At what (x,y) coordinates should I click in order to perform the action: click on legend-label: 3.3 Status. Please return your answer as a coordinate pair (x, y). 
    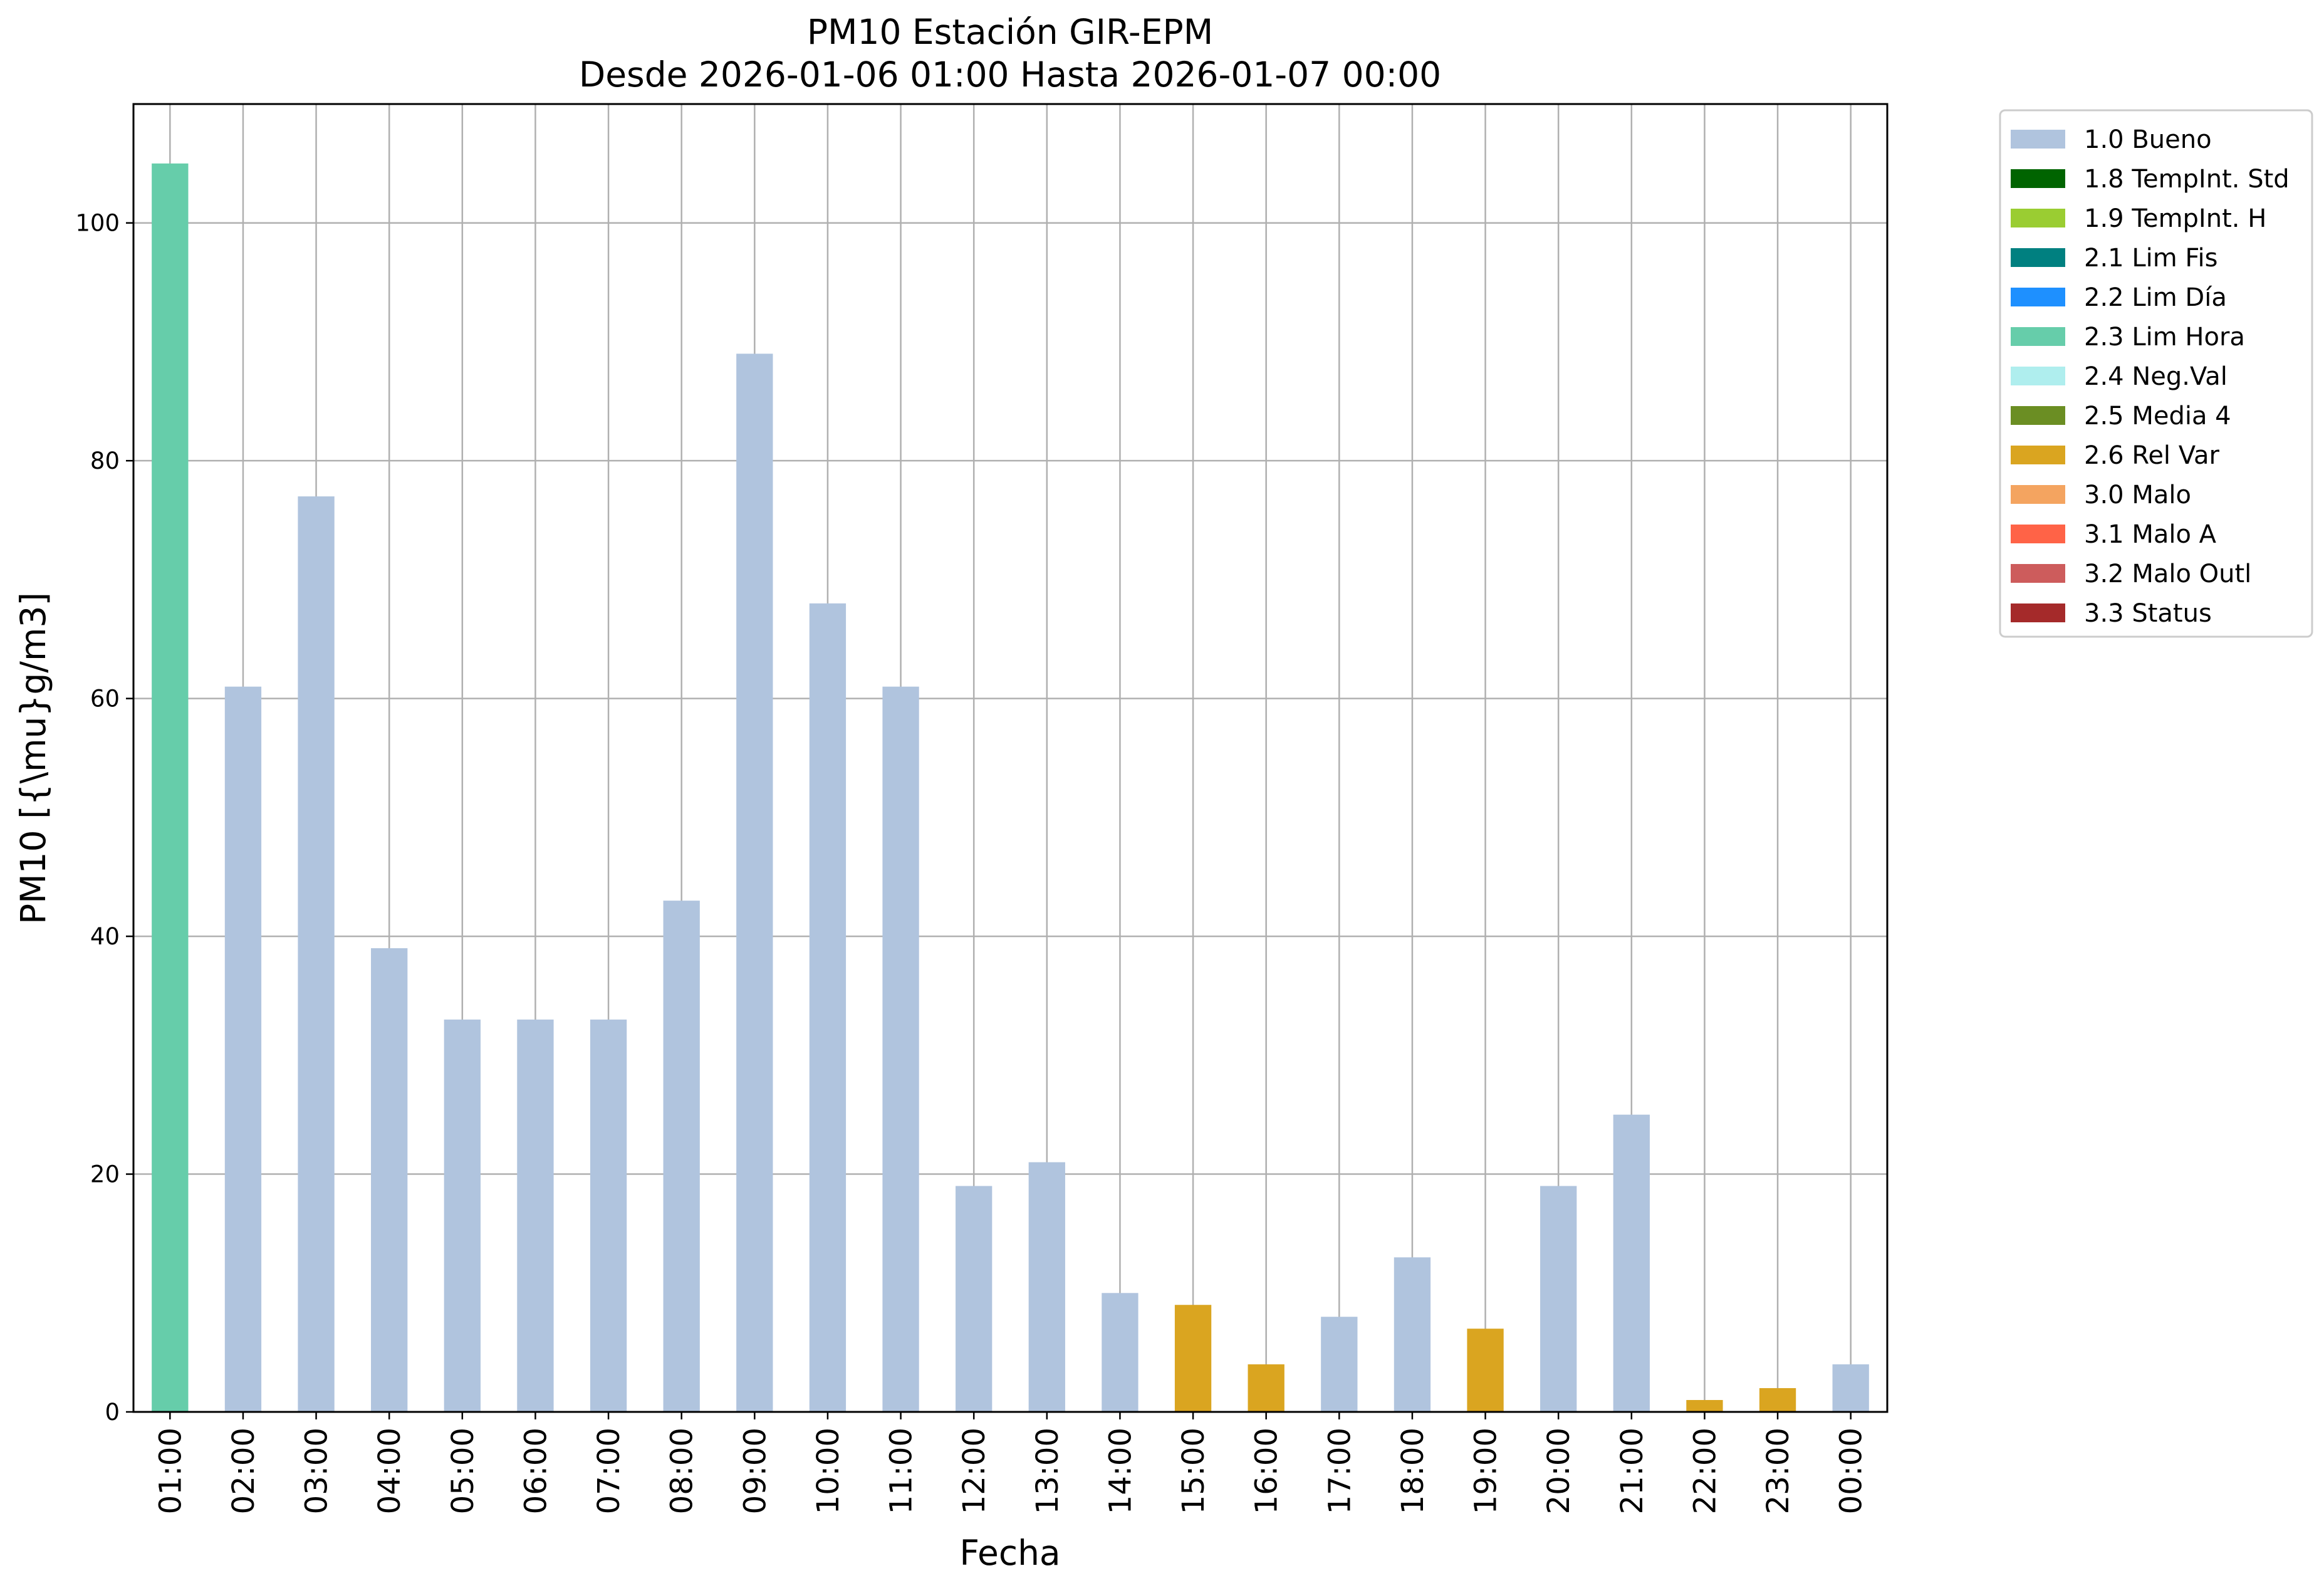
    Looking at the image, I should click on (2148, 614).